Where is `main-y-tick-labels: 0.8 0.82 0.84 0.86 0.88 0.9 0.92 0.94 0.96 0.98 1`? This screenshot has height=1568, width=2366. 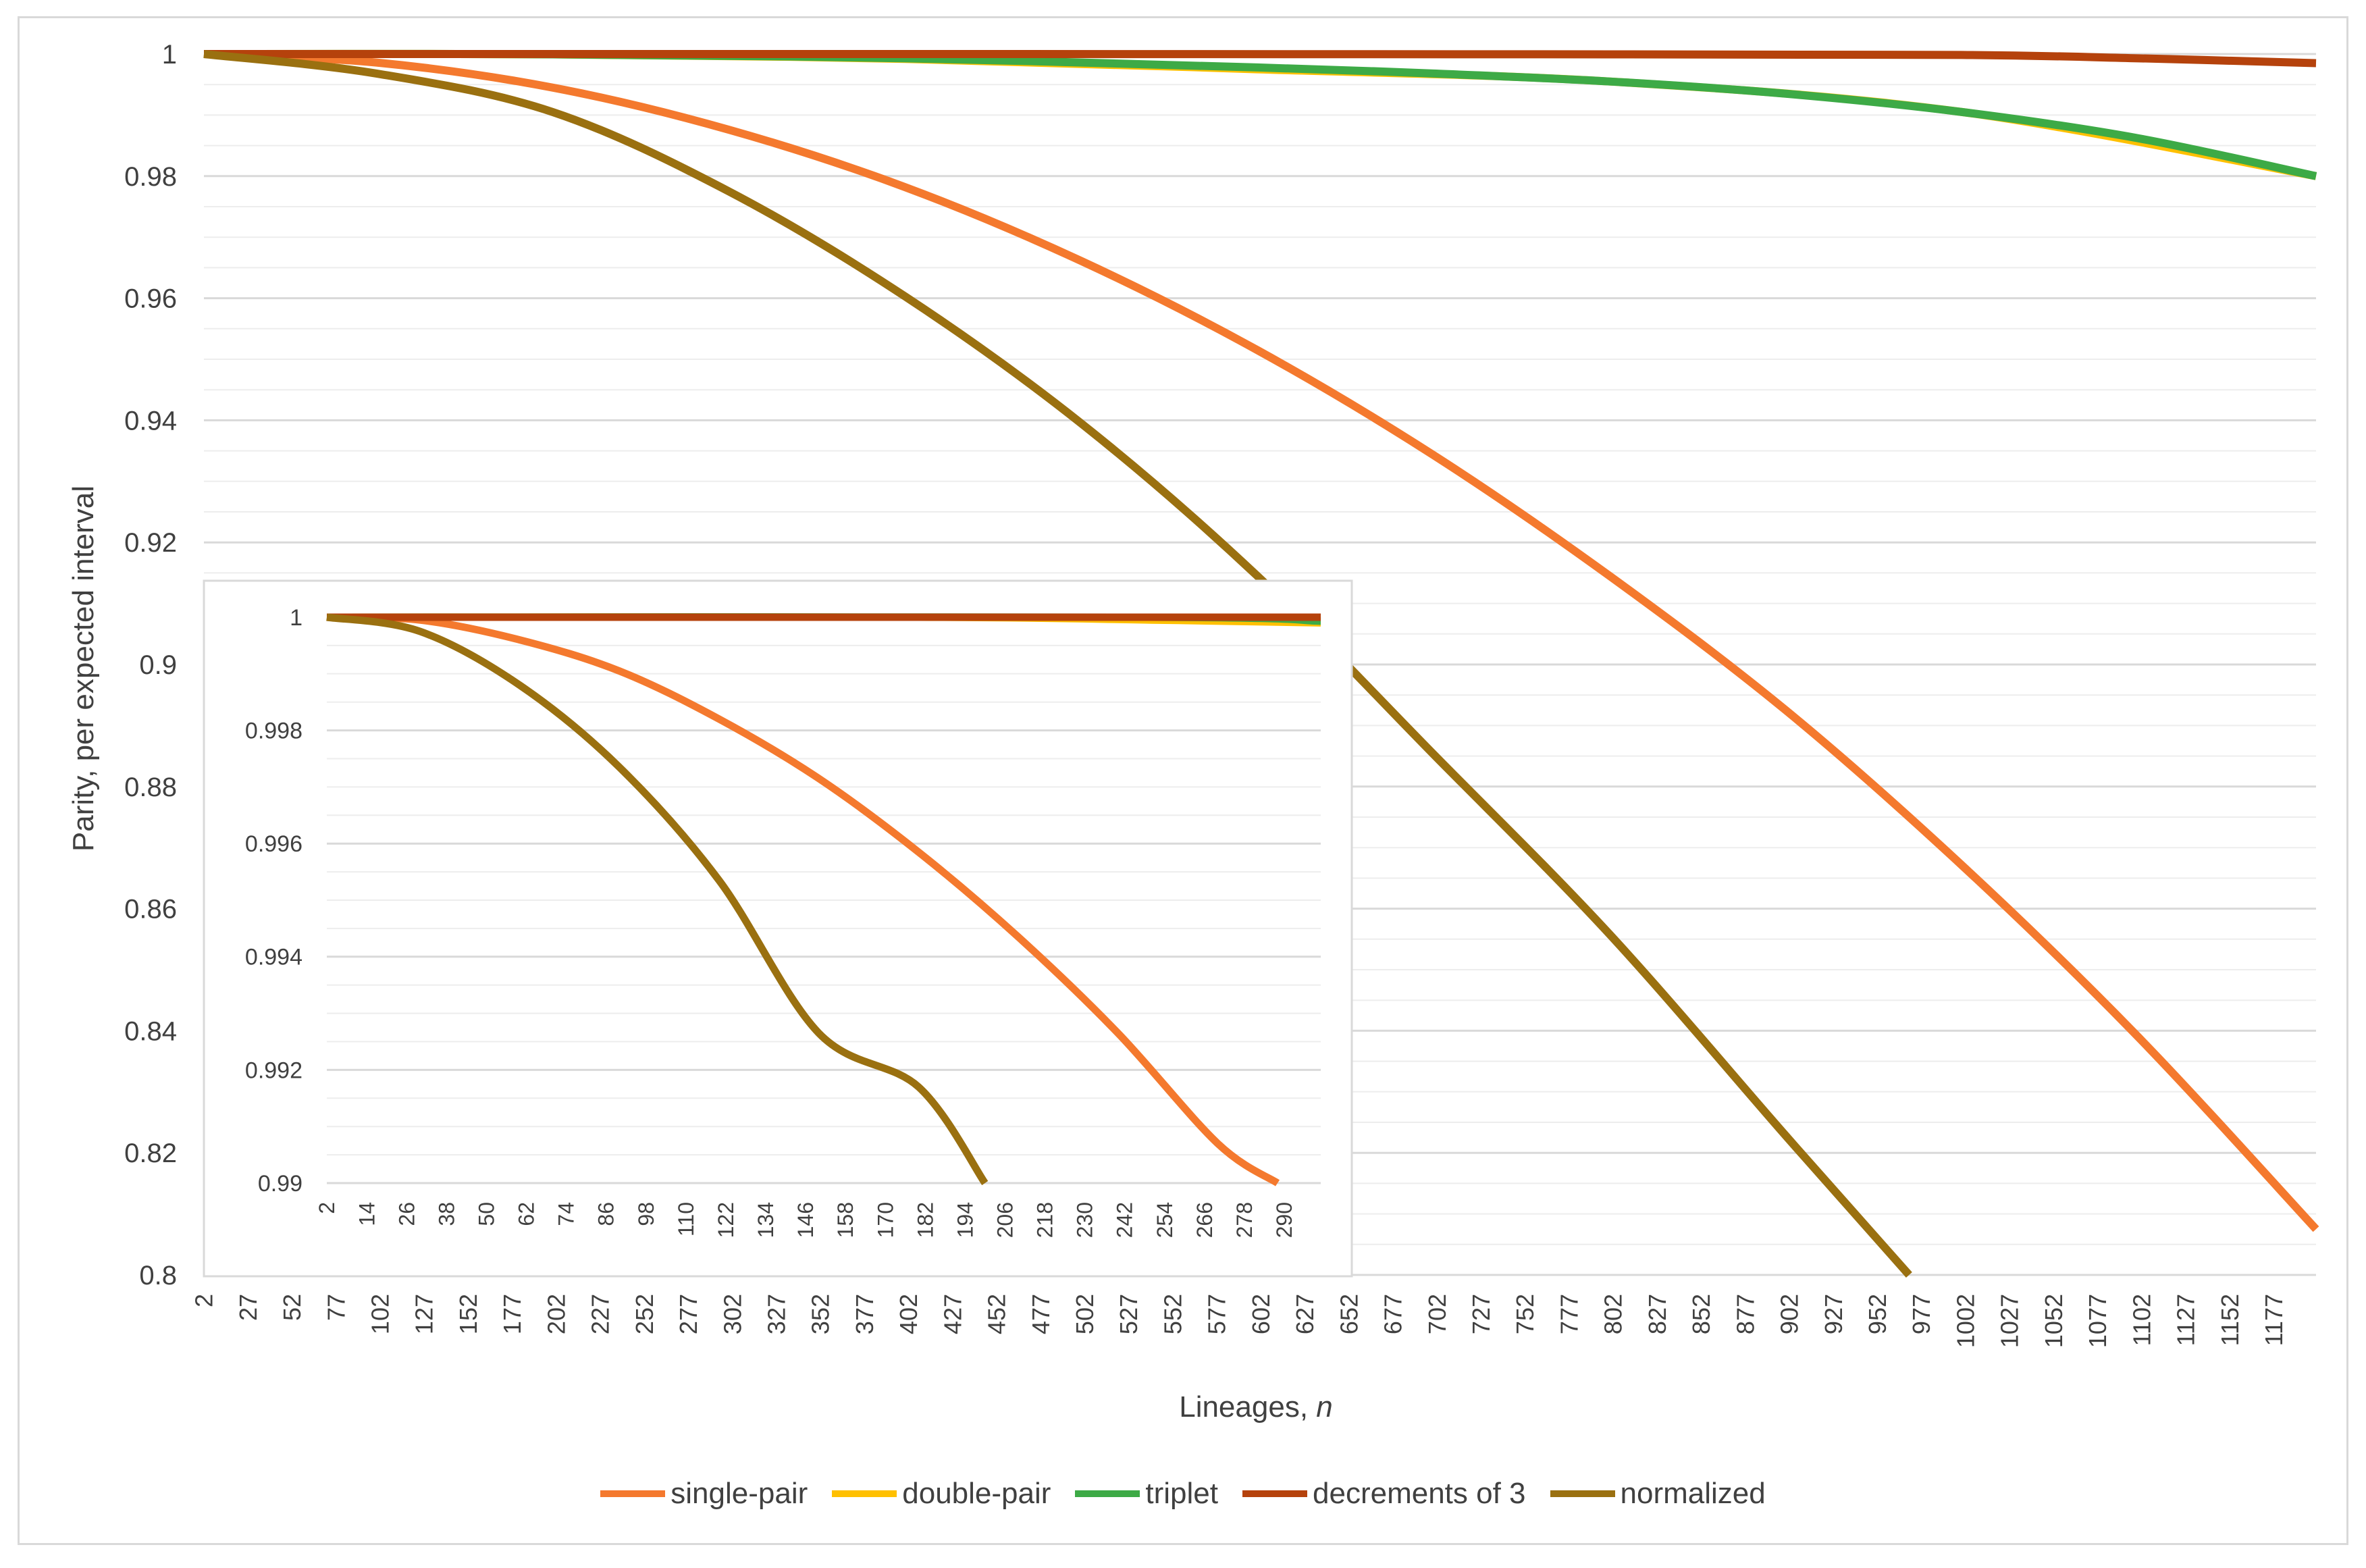
main-y-tick-labels: 0.8 0.82 0.84 0.86 0.88 0.9 0.92 0.94 0.96 0.98 1 is located at coordinates (151, 665).